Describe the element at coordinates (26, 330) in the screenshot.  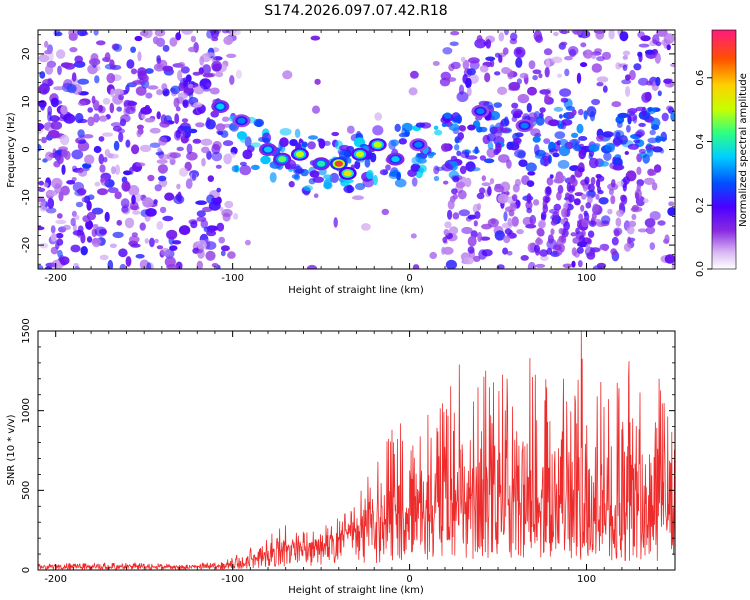
I see `y-tick-label: 1500` at that location.